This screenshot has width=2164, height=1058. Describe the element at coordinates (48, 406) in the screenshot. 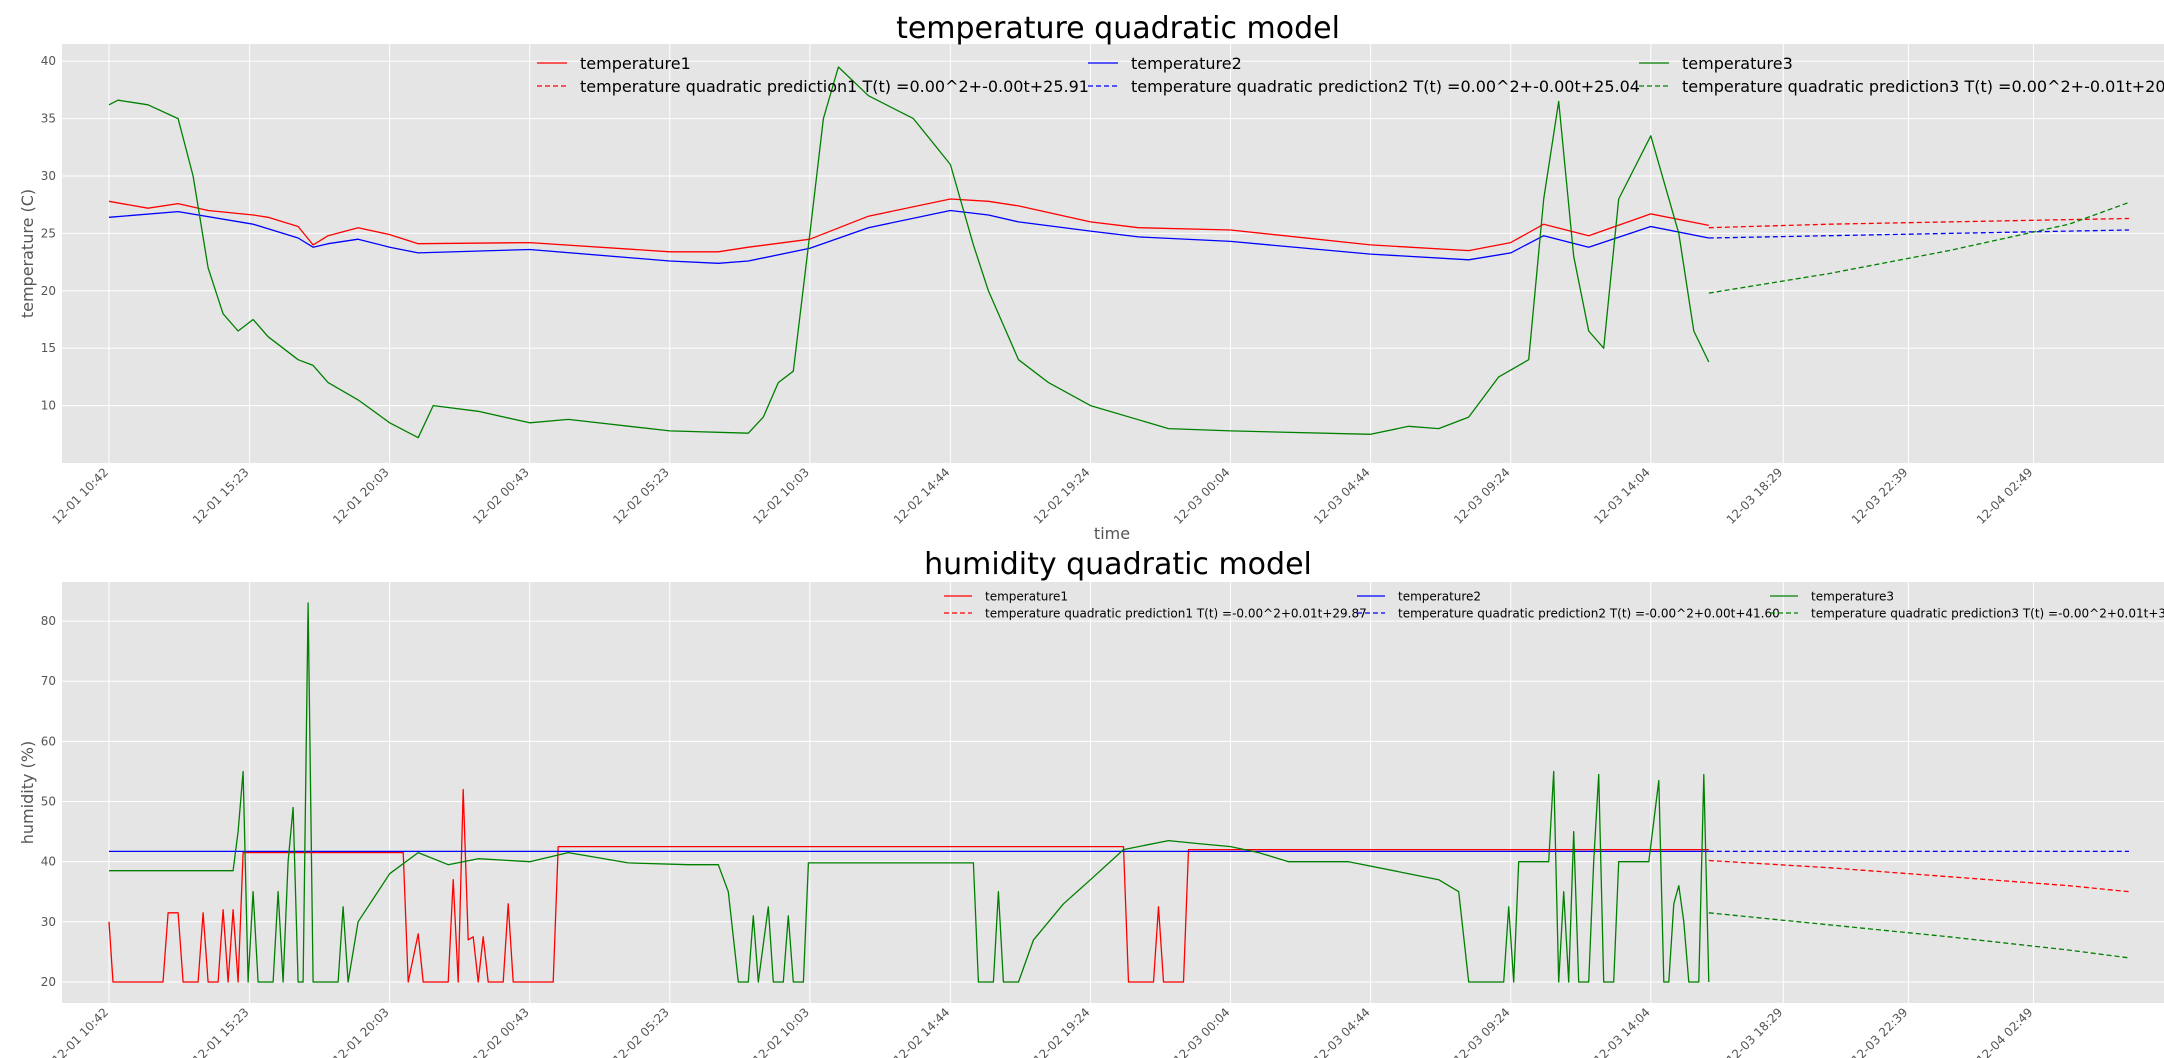

I see `y-tick-label: 10` at that location.